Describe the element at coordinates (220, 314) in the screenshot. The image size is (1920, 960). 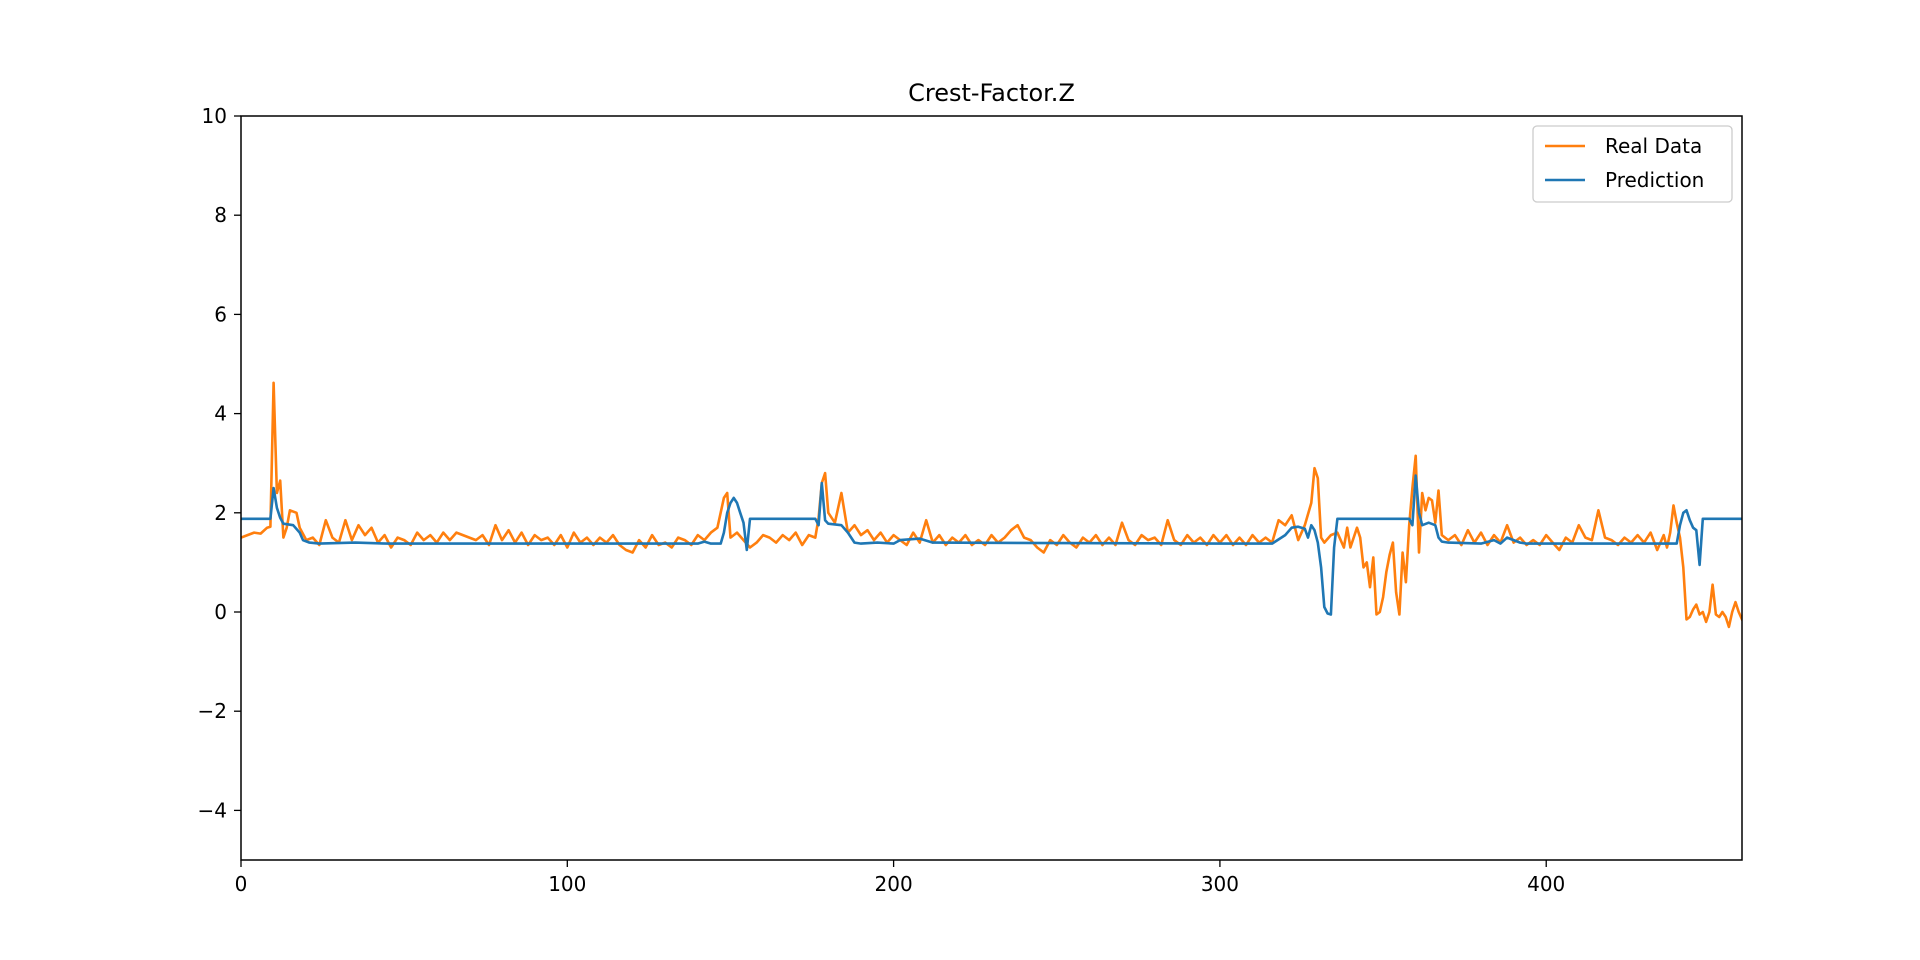
I see `y-tick-label: 6` at that location.